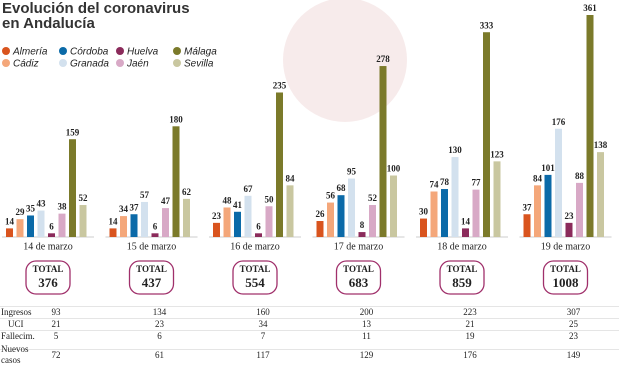 This screenshot has height=370, width=619. I want to click on legend-label: Jaén, so click(137, 64).